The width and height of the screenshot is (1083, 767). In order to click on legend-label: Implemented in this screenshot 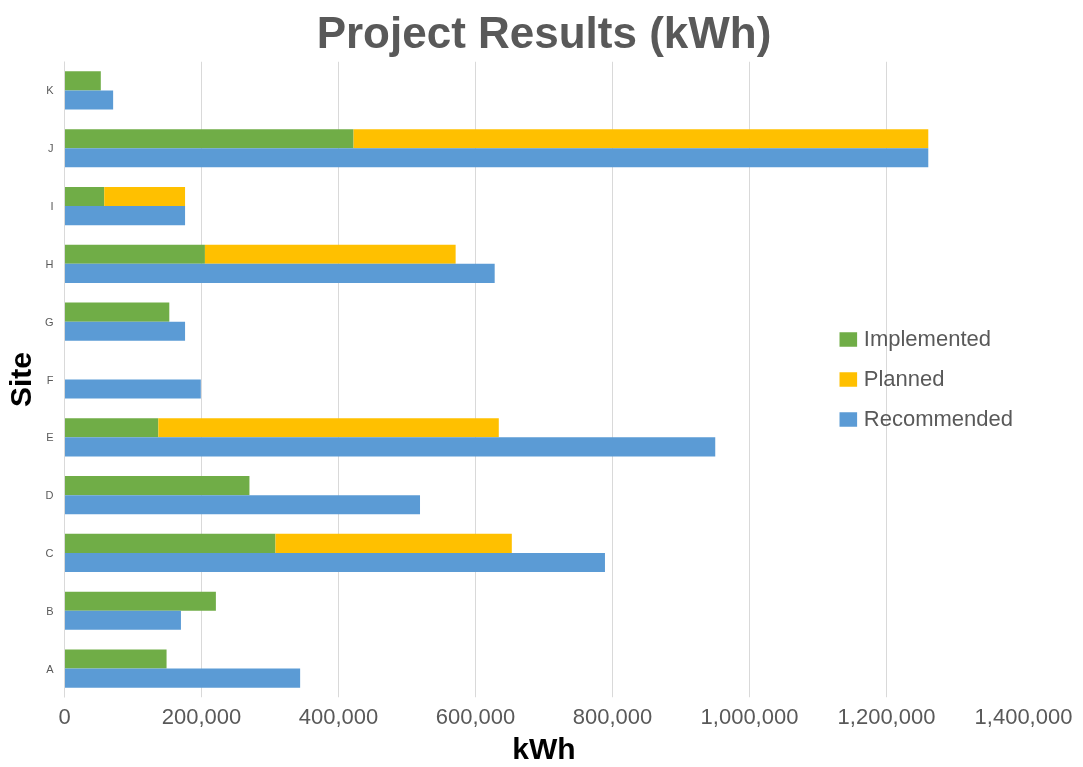, I will do `click(927, 339)`.